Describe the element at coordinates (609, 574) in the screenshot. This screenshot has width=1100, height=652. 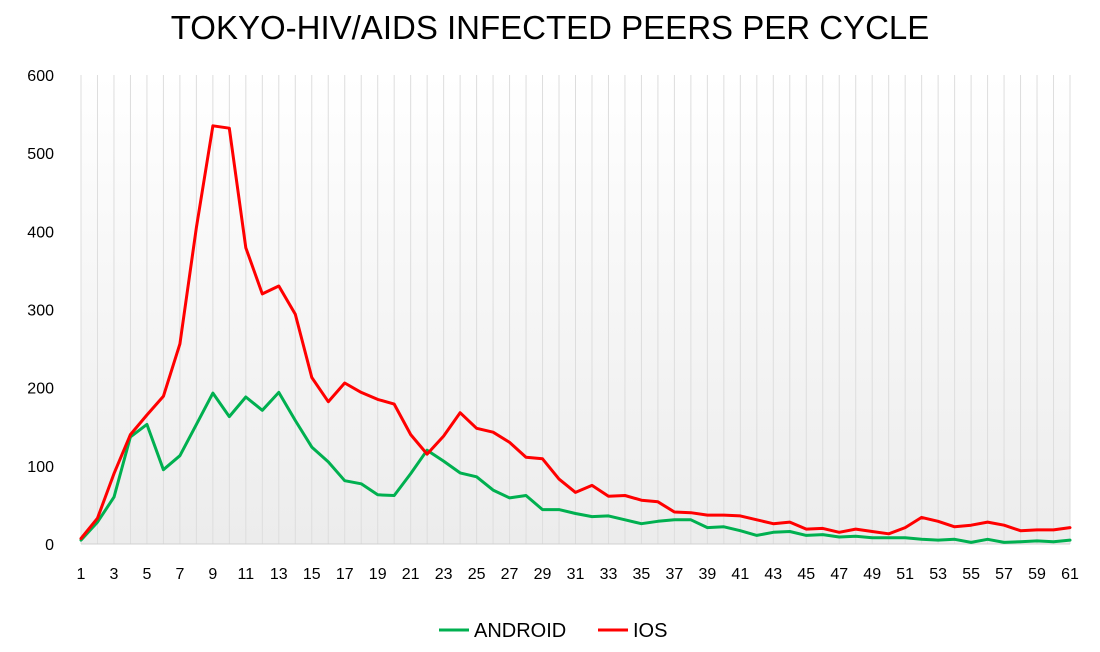
I see `x-tick-label: 33` at that location.